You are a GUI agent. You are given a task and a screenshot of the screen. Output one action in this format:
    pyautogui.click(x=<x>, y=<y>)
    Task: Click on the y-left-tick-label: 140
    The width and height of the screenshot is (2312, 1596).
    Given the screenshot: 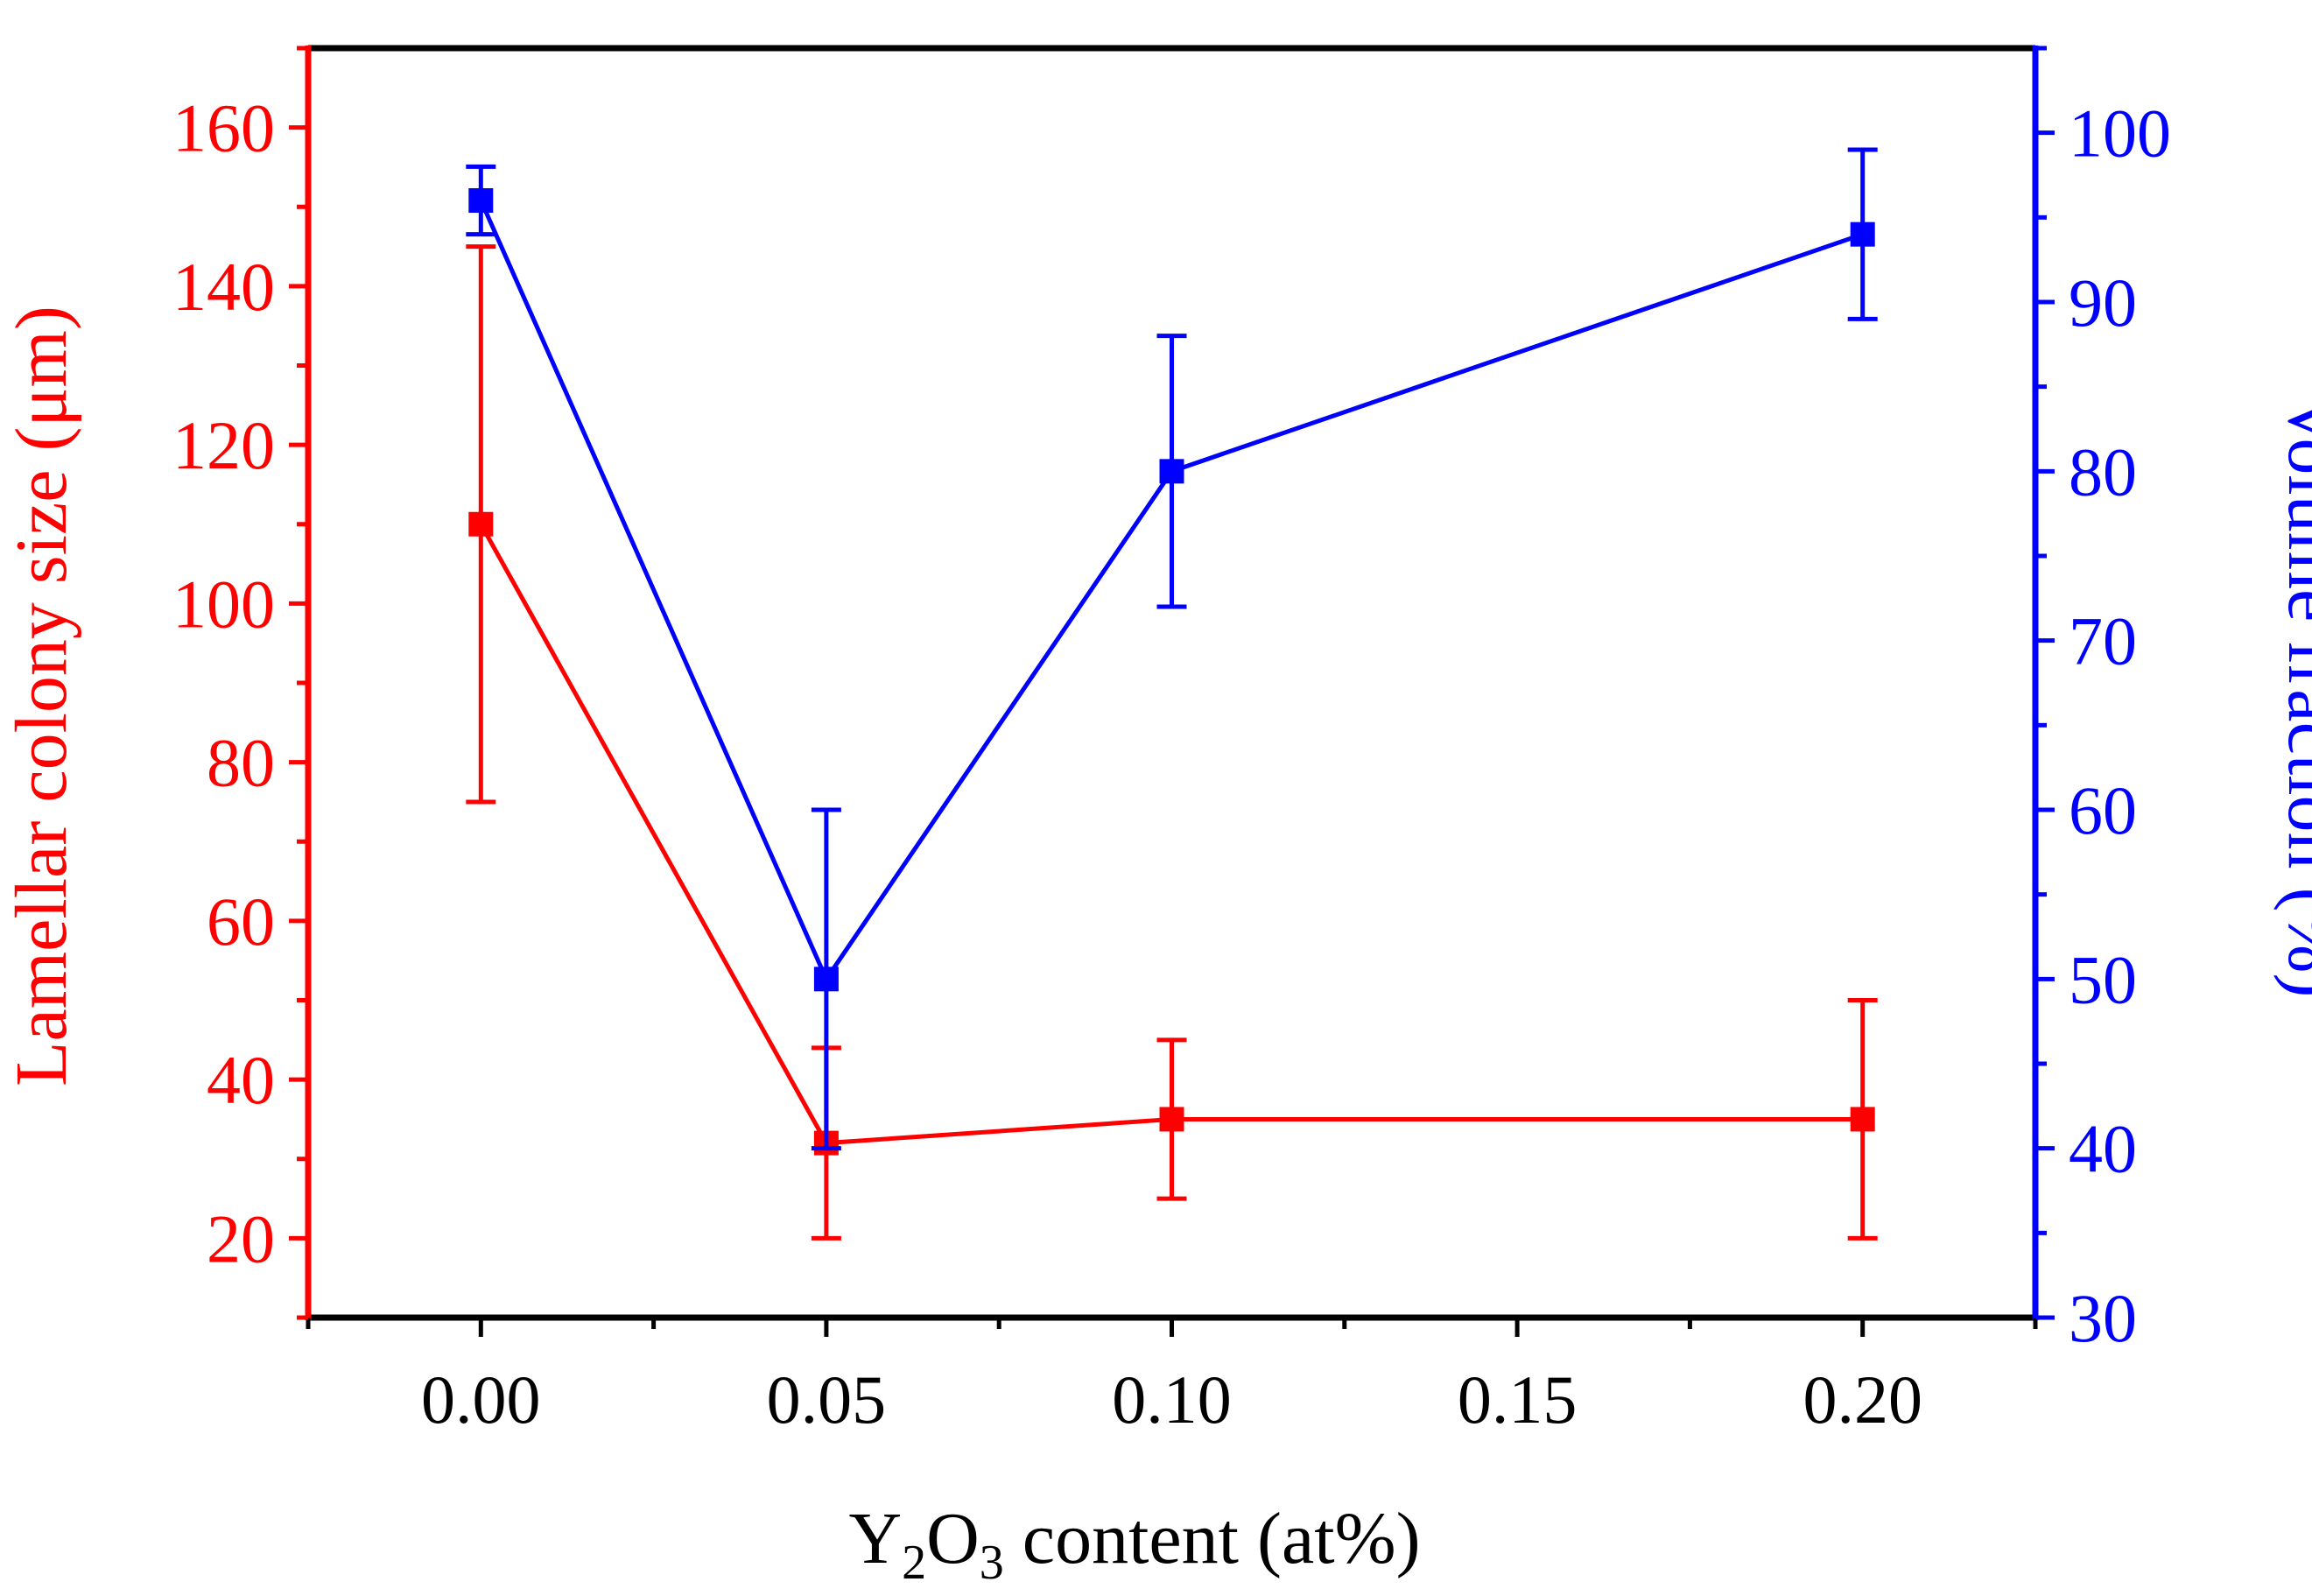 What is the action you would take?
    pyautogui.click(x=223, y=287)
    